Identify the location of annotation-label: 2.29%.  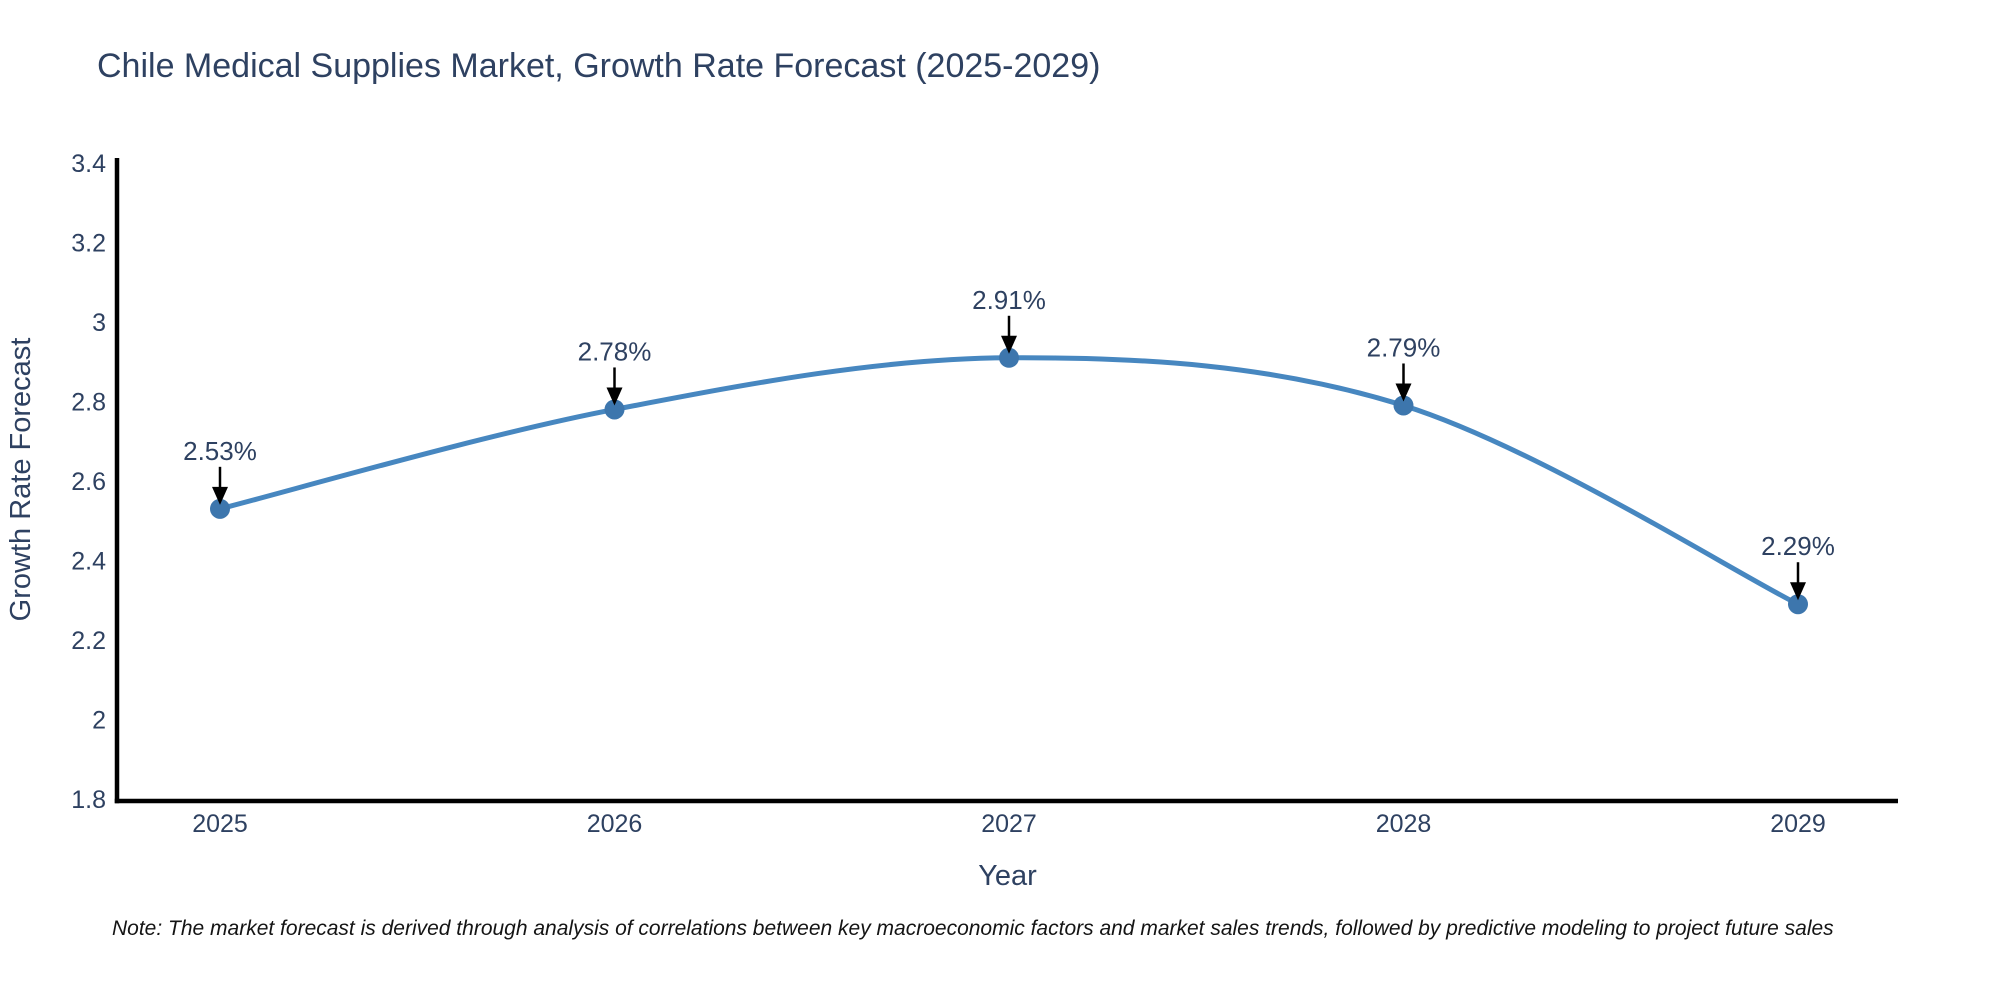
(1798, 546).